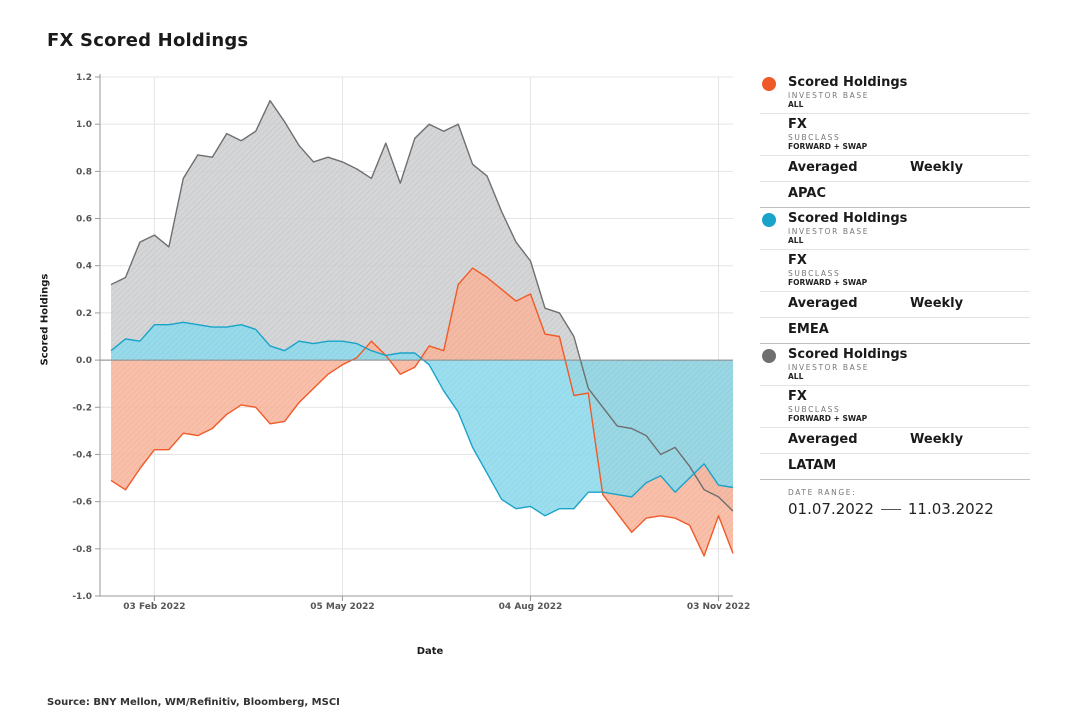 The width and height of the screenshot is (1080, 708). What do you see at coordinates (84, 314) in the screenshot?
I see `y-tick-label: 0.2` at bounding box center [84, 314].